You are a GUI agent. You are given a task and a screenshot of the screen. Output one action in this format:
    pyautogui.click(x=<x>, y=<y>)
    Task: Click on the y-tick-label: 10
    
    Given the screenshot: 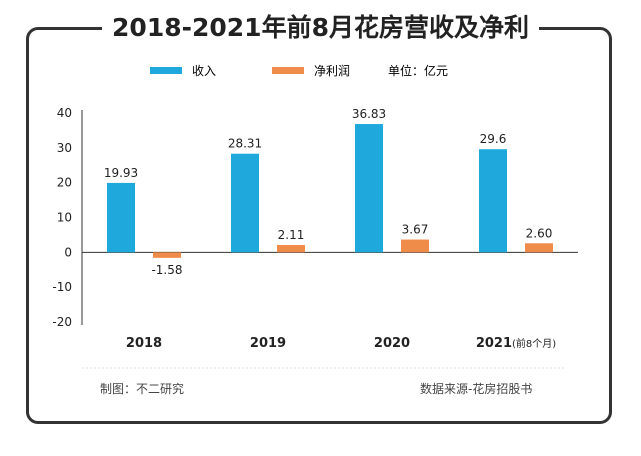 What is the action you would take?
    pyautogui.click(x=64, y=218)
    